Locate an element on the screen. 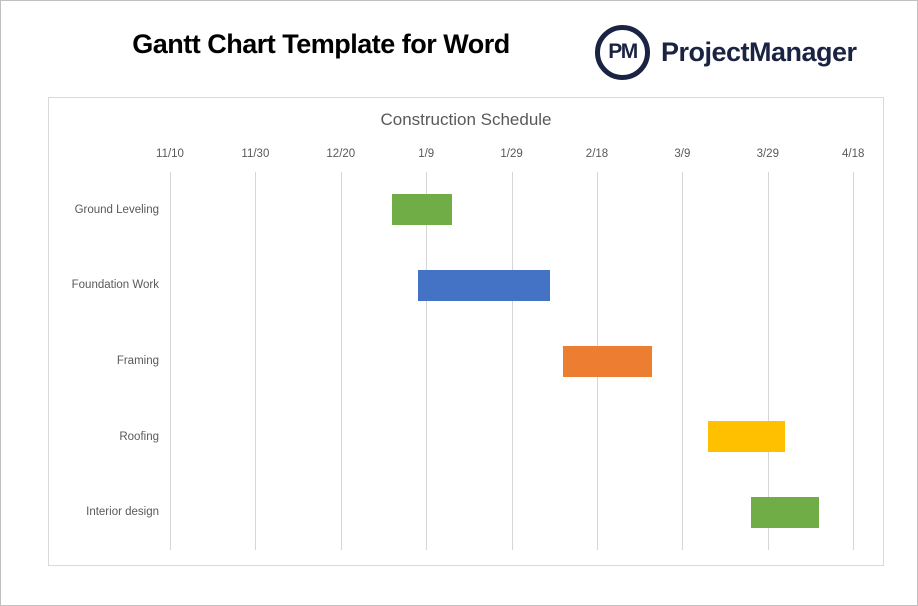 The image size is (918, 606). task-label: Framing is located at coordinates (137, 361).